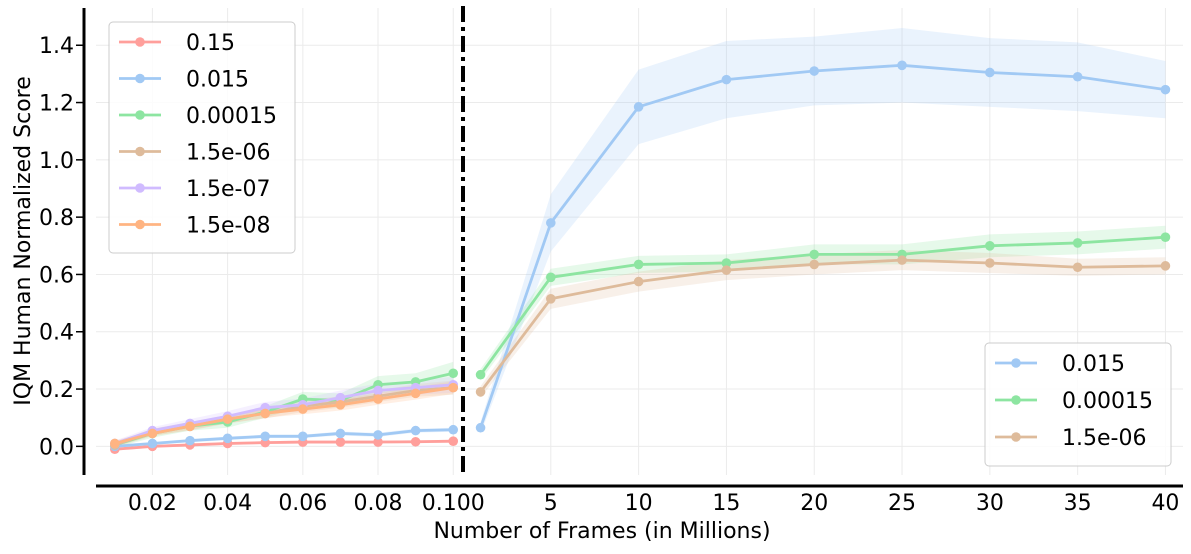 Image resolution: width=1191 pixels, height=554 pixels. I want to click on legend-right-panel: 0.015 0.00015 1.5e-06, so click(1078, 404).